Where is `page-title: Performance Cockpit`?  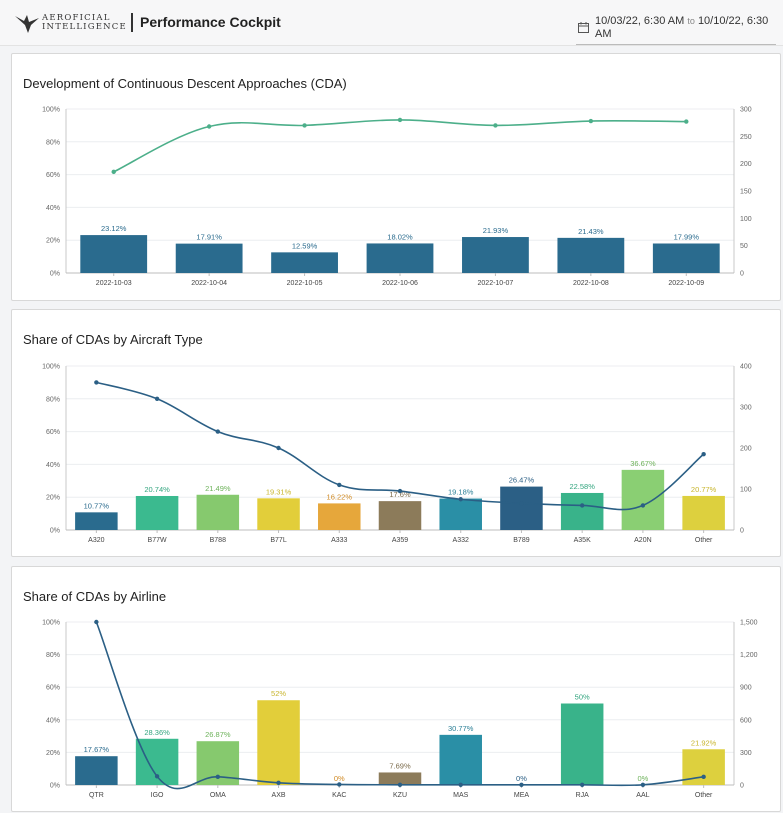 page-title: Performance Cockpit is located at coordinates (210, 22).